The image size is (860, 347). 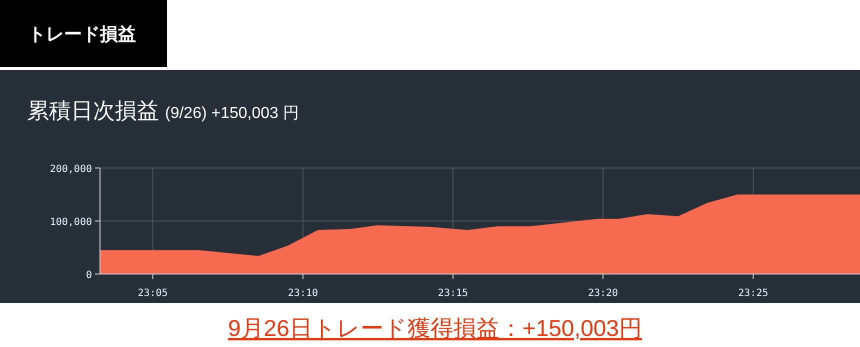 I want to click on text: トレード損益, so click(x=82, y=34).